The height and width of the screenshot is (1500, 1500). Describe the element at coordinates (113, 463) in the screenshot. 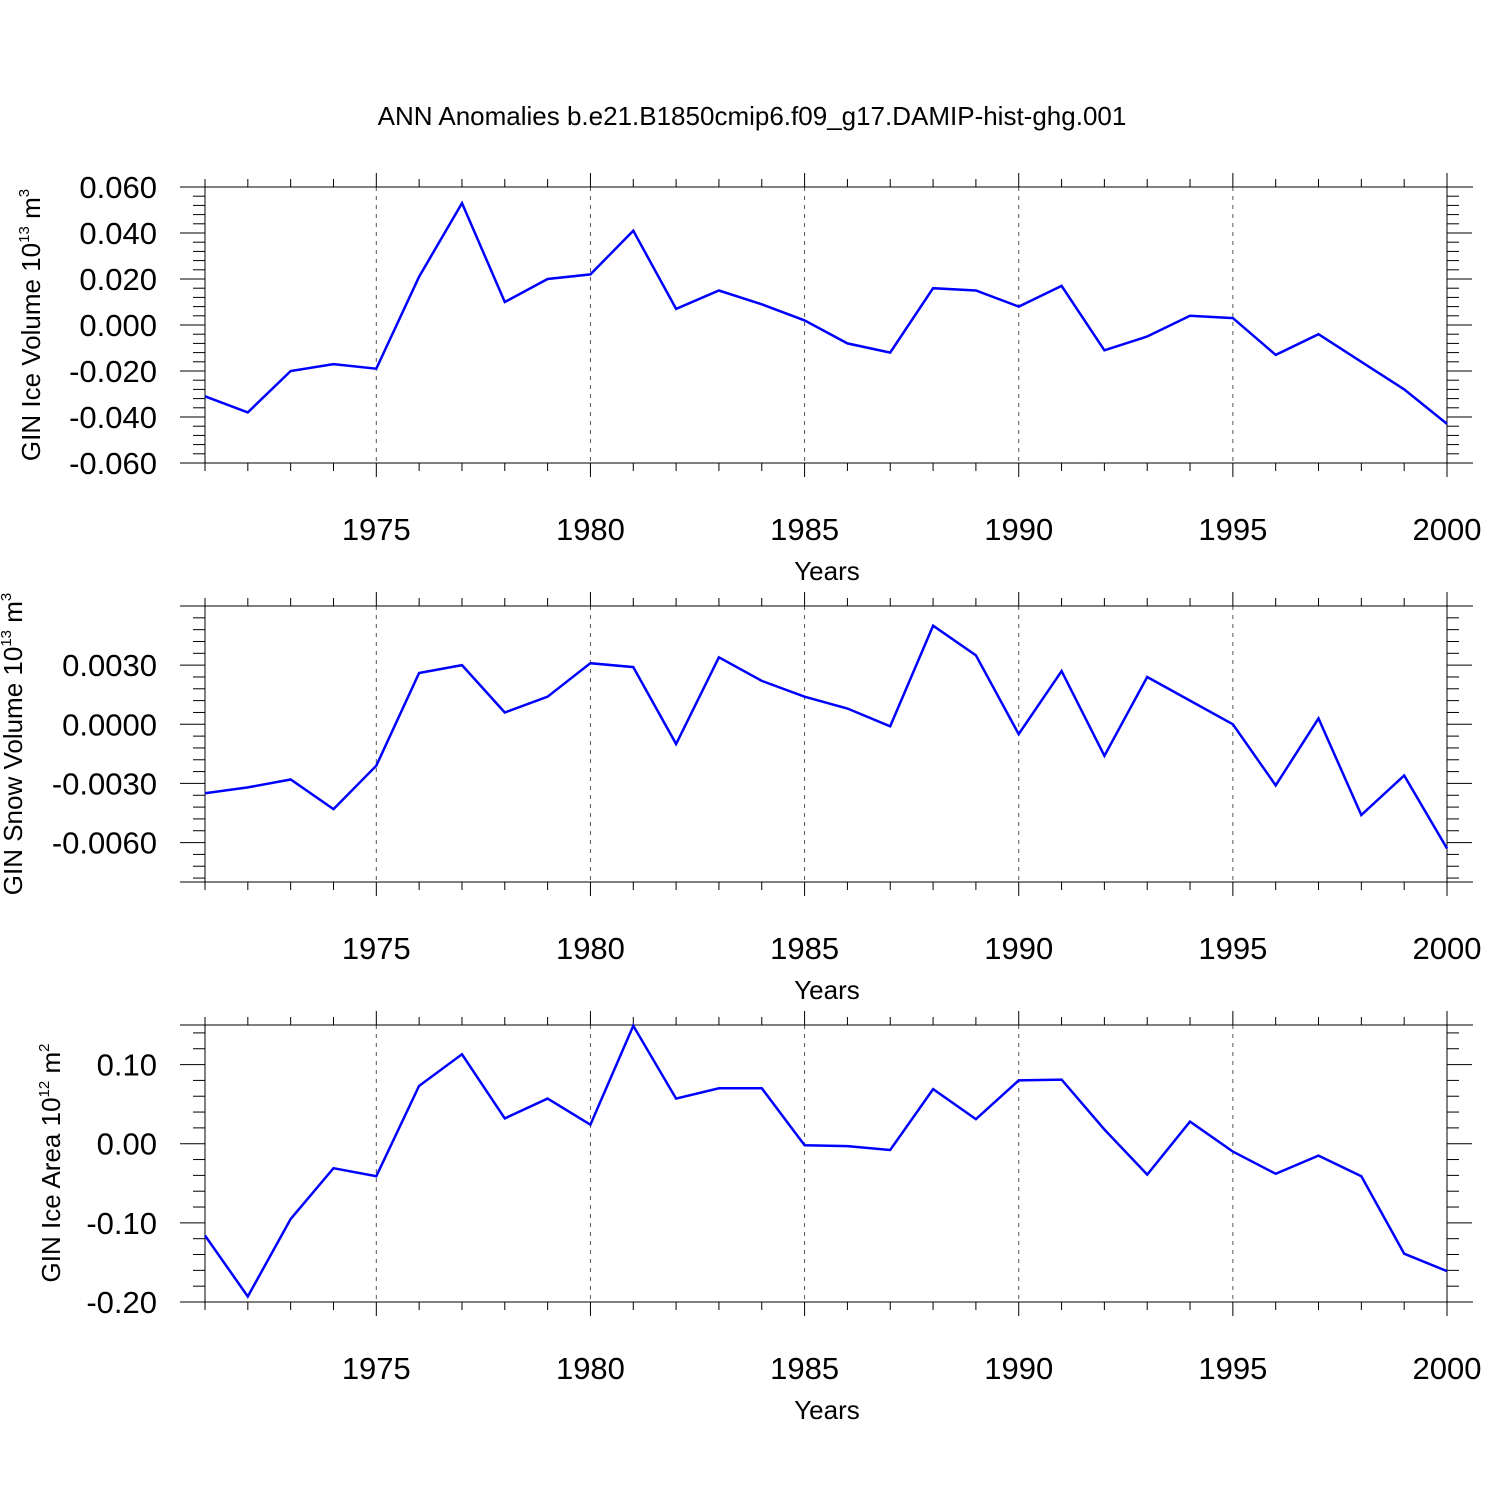

I see `y-tick-label: -0.060` at that location.